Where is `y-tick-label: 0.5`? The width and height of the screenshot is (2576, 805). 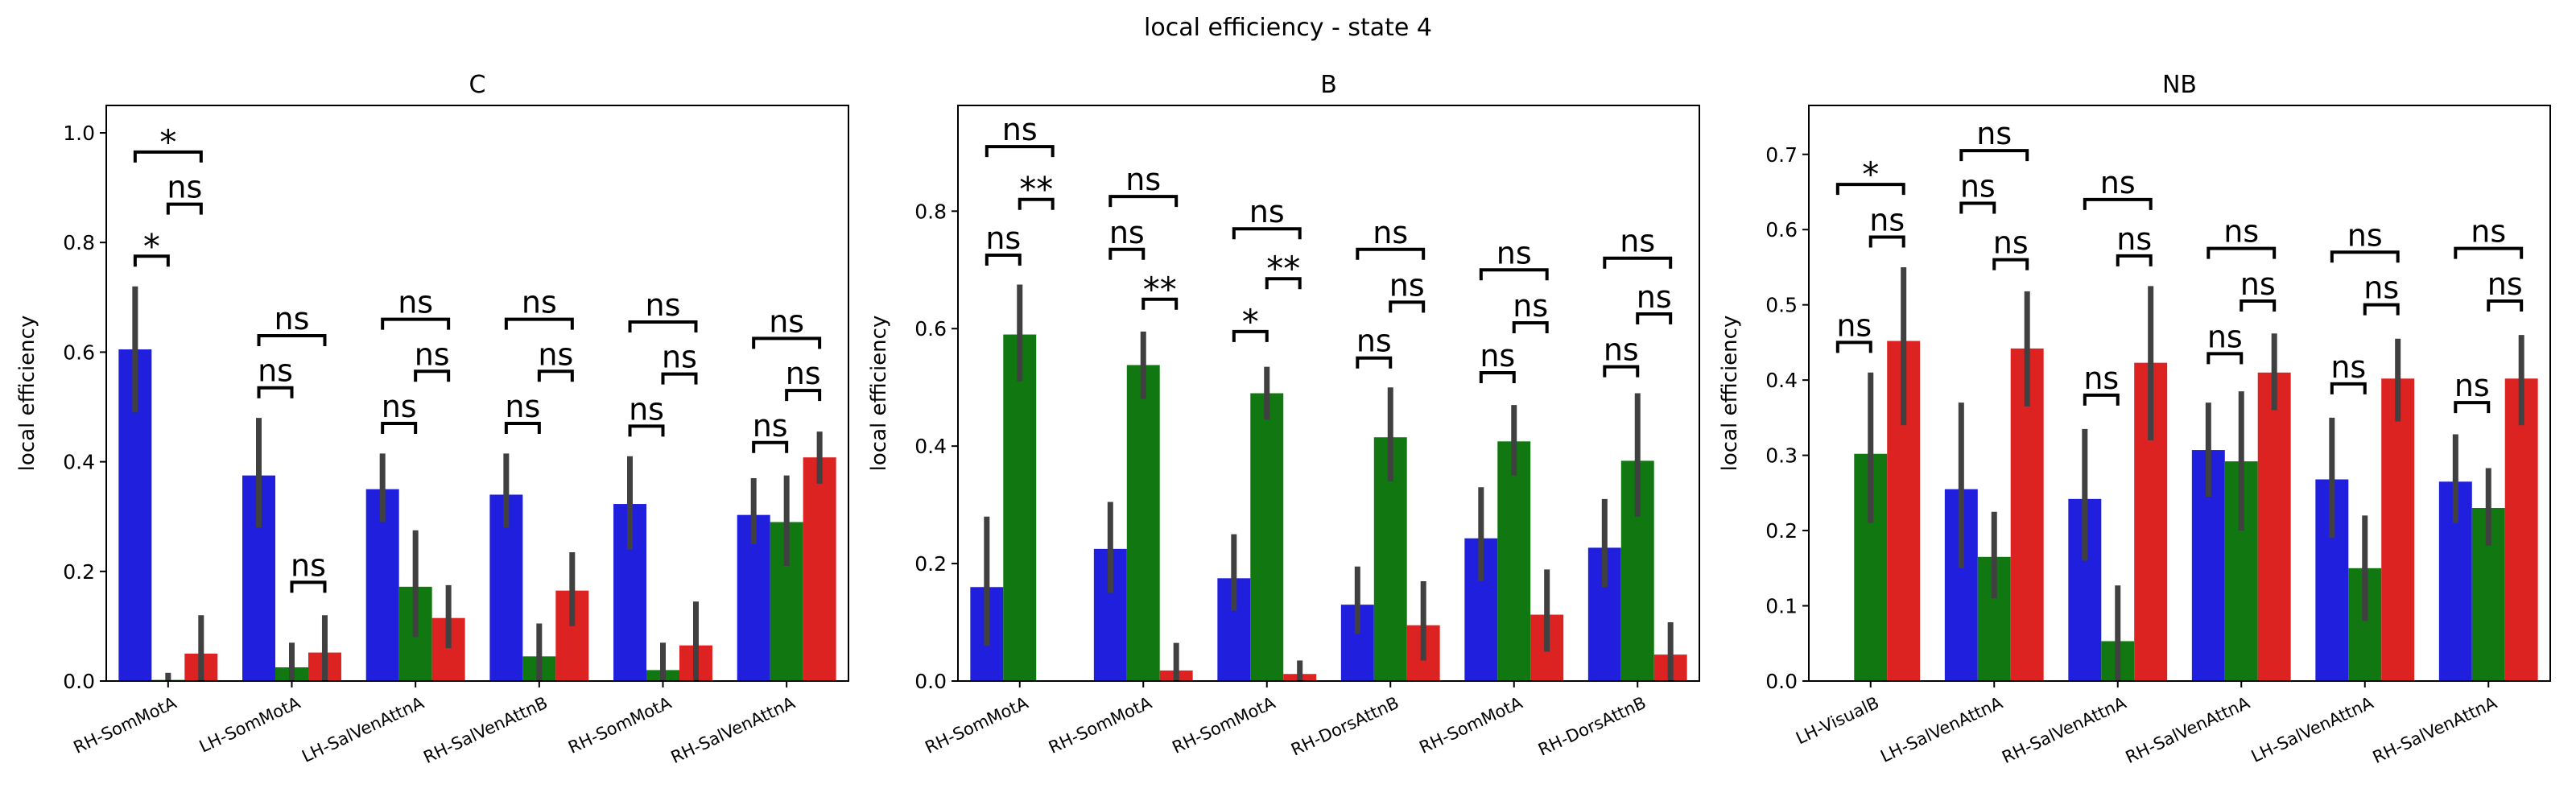 y-tick-label: 0.5 is located at coordinates (1781, 305).